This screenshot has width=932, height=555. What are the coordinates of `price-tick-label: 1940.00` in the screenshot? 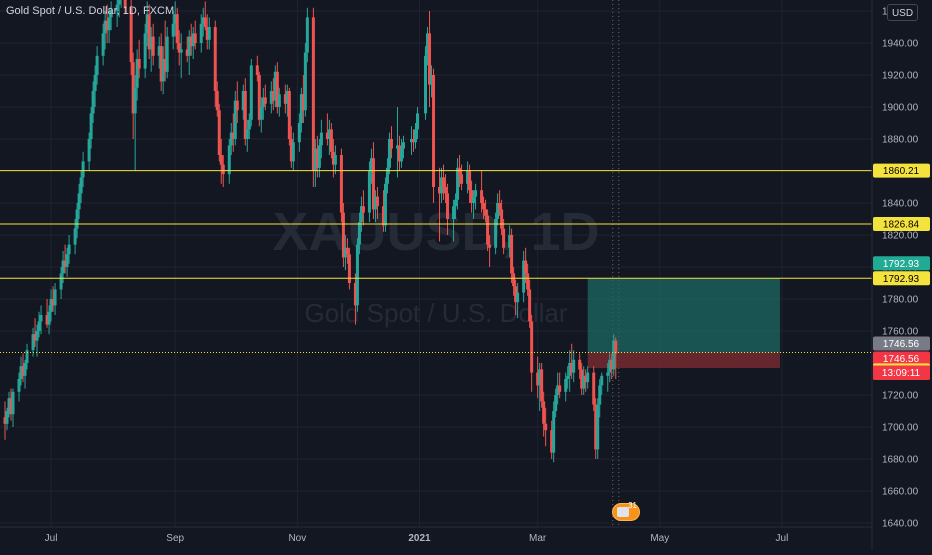 It's located at (900, 44).